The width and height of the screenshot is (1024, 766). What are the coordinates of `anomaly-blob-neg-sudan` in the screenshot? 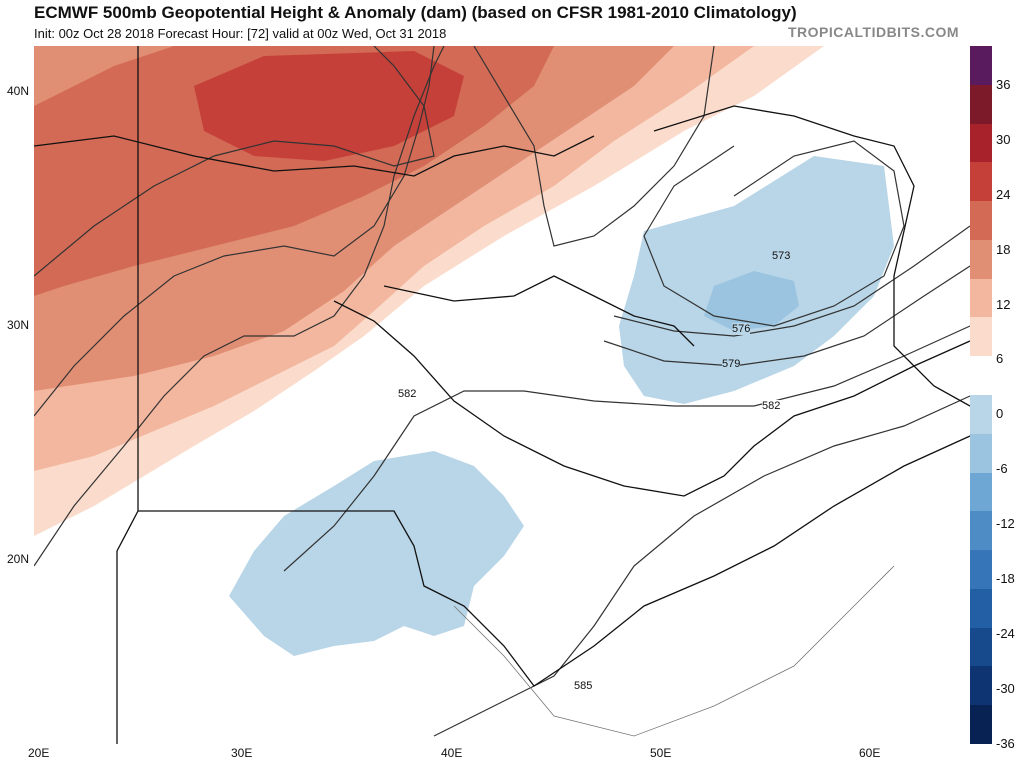 It's located at (376, 553).